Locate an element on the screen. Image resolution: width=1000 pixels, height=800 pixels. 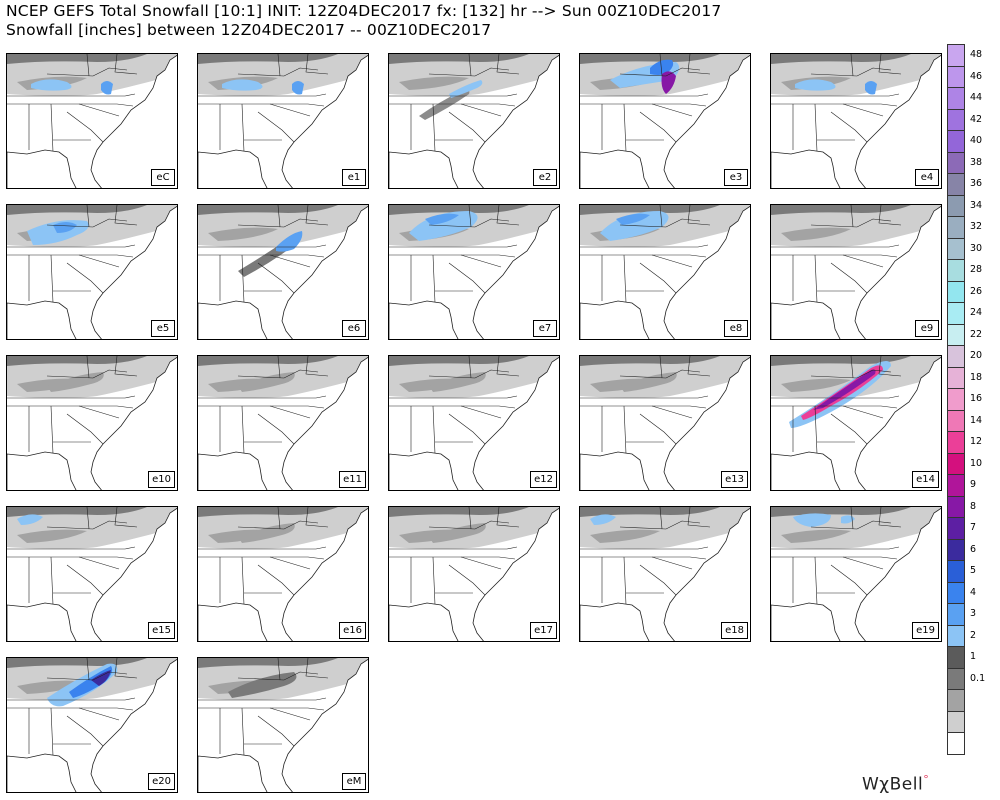
ensemble-panel-e19: e19 is located at coordinates (856, 574).